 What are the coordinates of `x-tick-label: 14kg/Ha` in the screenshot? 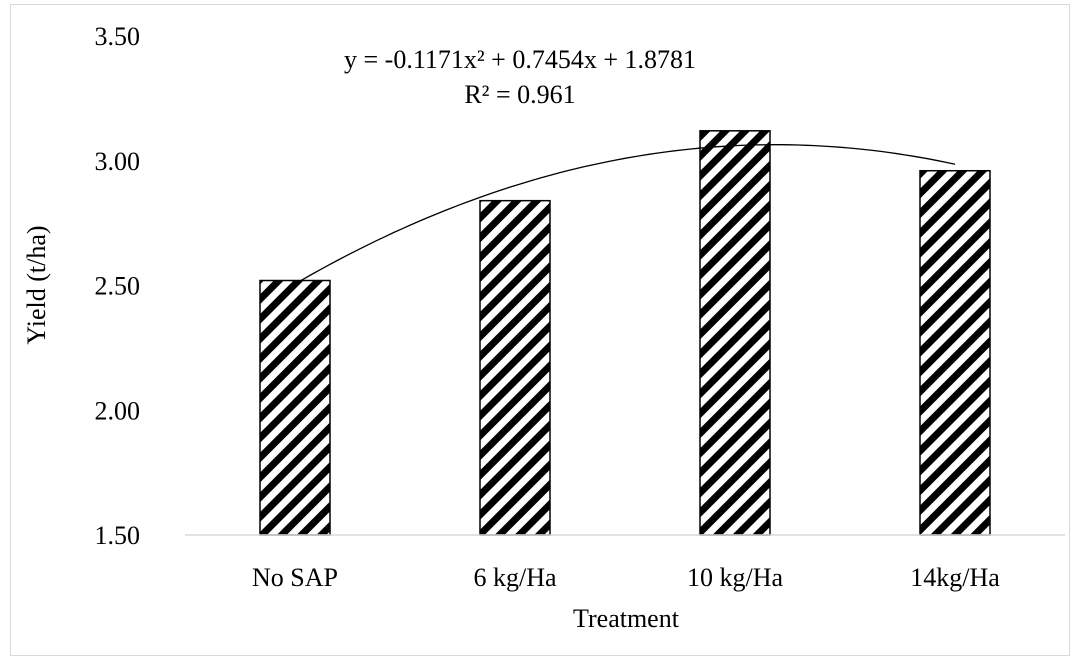 It's located at (955, 577).